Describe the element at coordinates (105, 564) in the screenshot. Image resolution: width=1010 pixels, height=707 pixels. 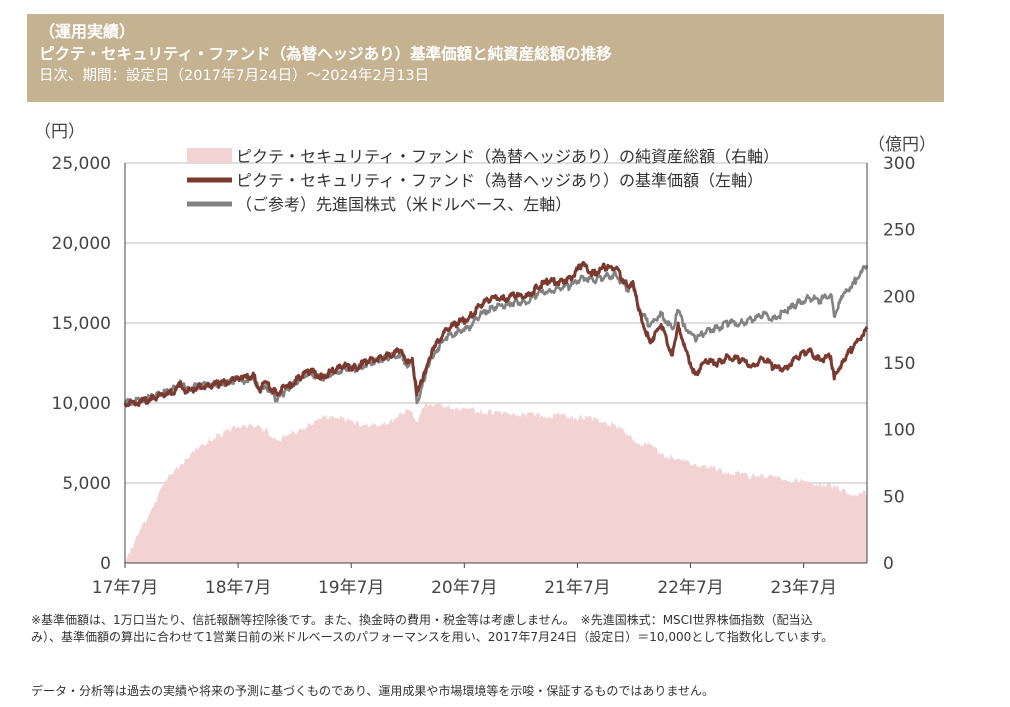
I see `left-tick-label: 0` at that location.